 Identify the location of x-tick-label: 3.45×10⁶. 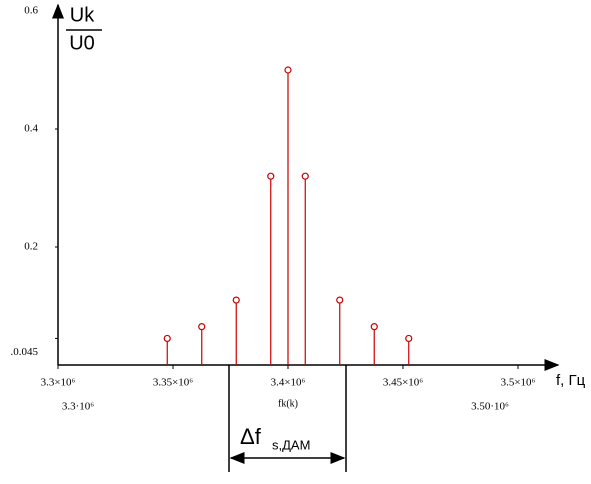
(403, 383).